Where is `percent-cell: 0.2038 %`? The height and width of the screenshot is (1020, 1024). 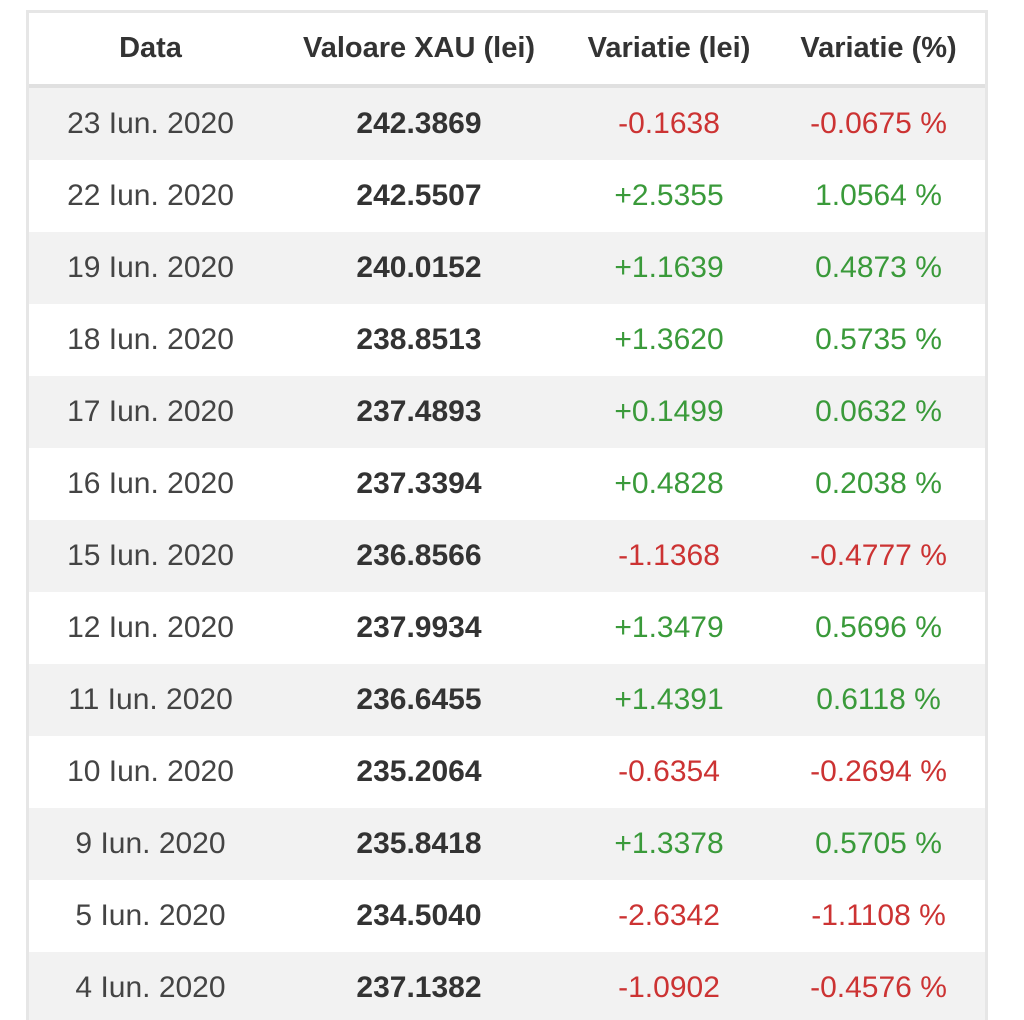
percent-cell: 0.2038 % is located at coordinates (878, 484).